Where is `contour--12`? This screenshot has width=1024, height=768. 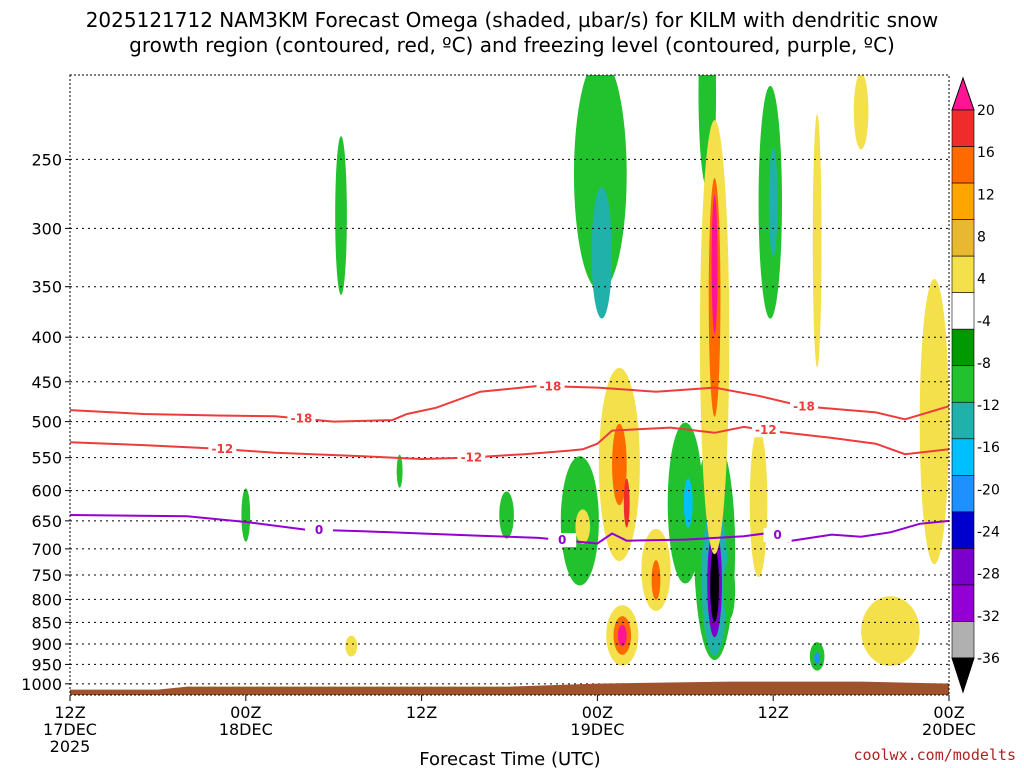
contour--12 is located at coordinates (509, 443).